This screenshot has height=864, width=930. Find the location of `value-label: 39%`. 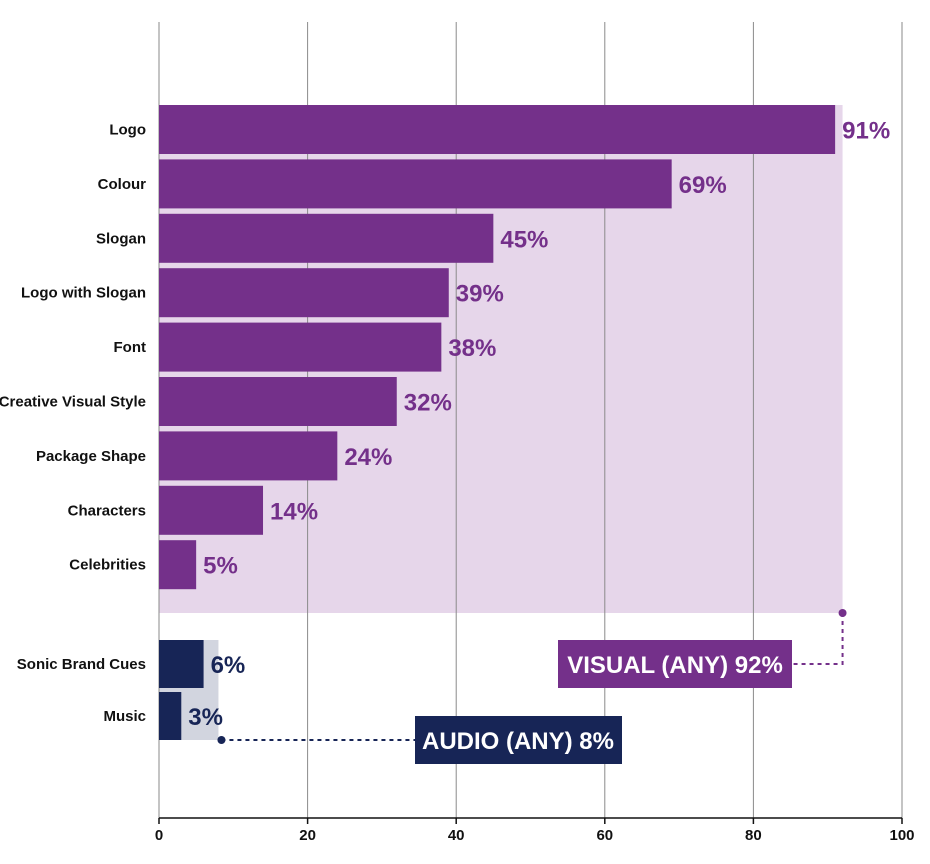

value-label: 39% is located at coordinates (480, 294).